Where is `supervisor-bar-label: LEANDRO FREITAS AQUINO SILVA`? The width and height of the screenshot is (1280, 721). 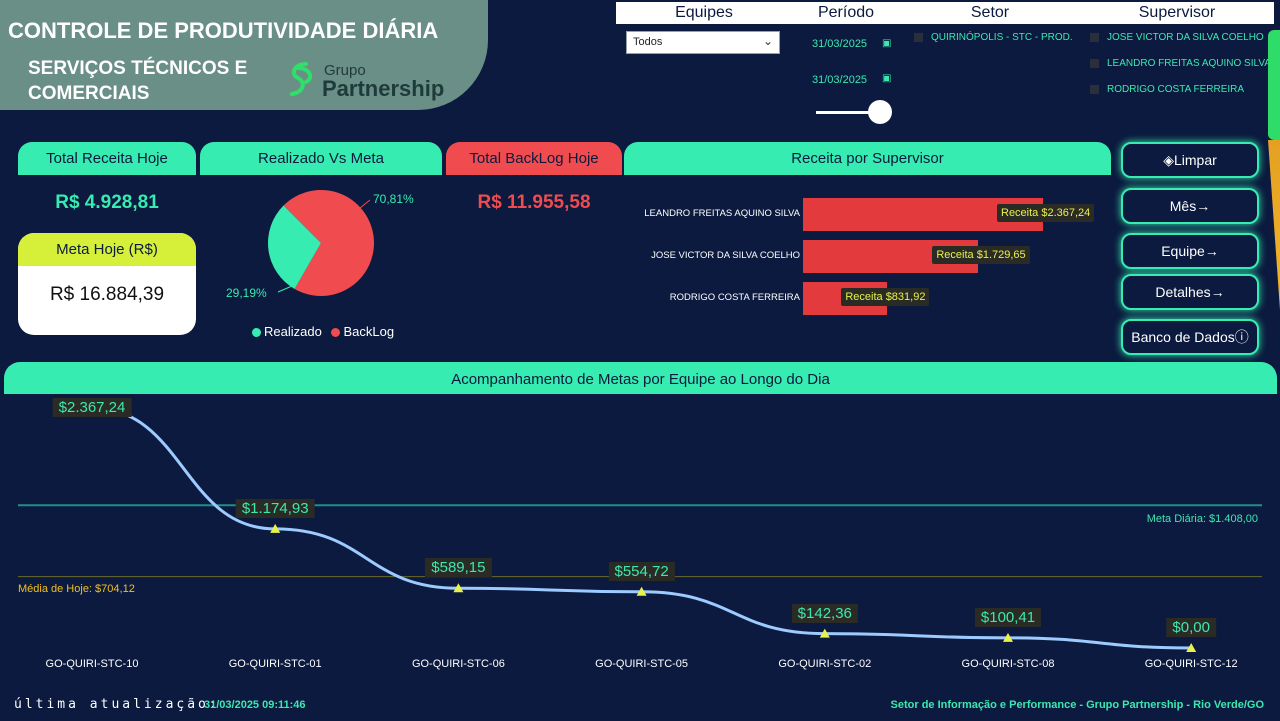
supervisor-bar-label: LEANDRO FREITAS AQUINO SILVA is located at coordinates (722, 213).